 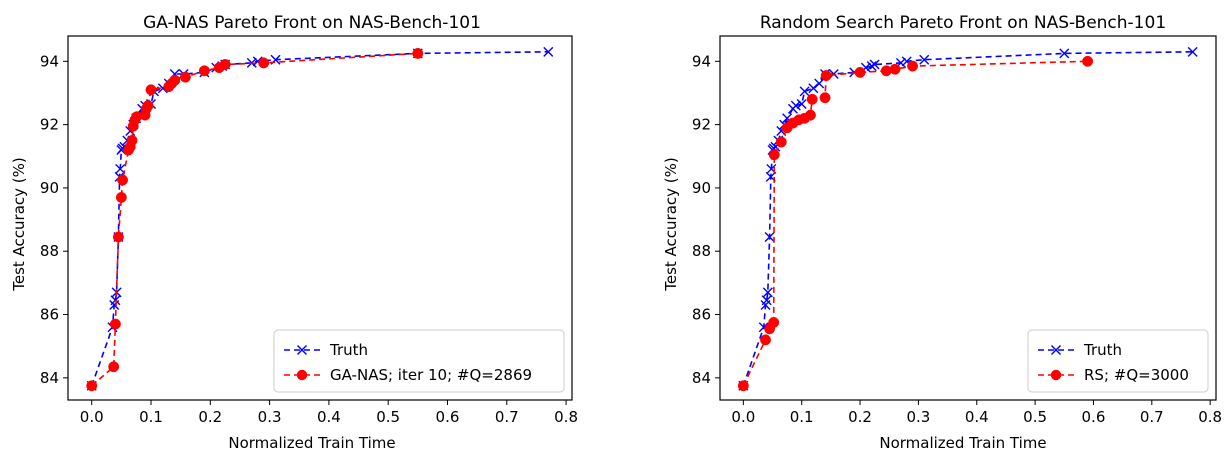 What do you see at coordinates (701, 378) in the screenshot?
I see `y-tick-label: 84` at bounding box center [701, 378].